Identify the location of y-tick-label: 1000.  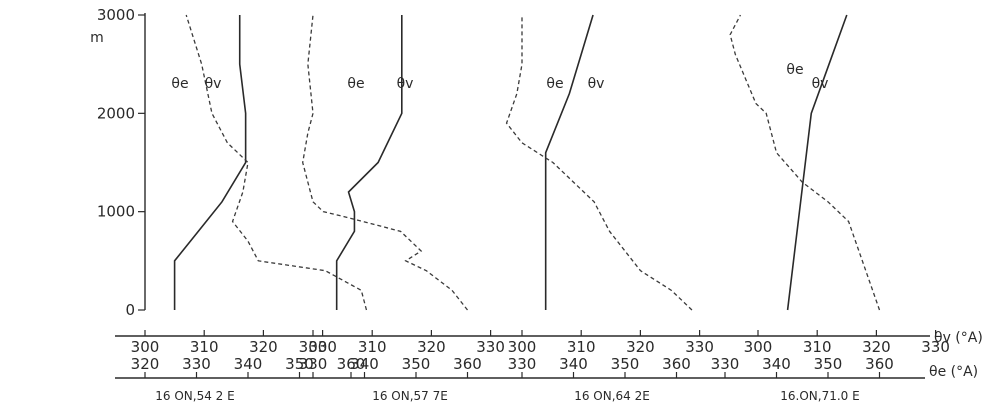
(116, 212).